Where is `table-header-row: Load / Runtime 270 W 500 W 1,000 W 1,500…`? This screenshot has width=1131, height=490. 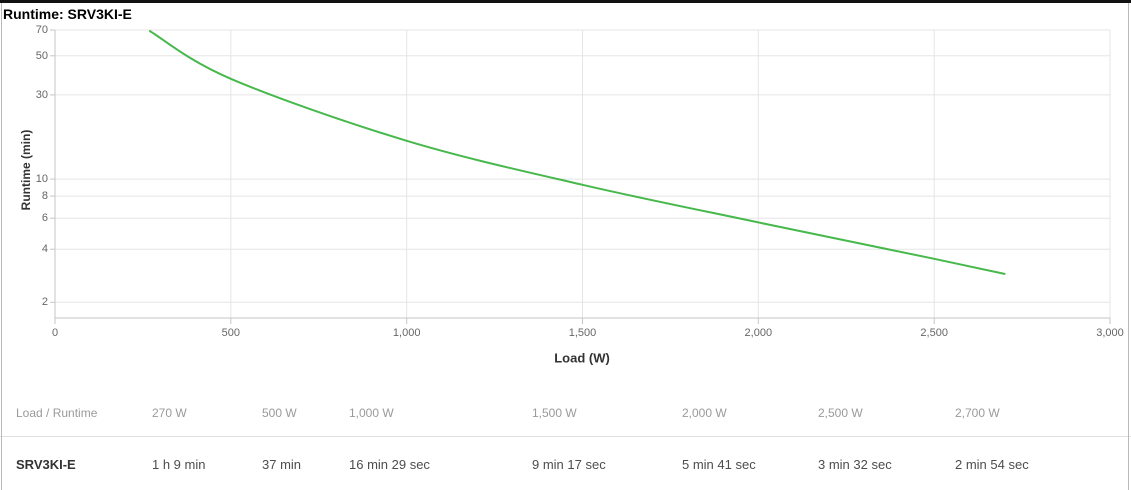
table-header-row: Load / Runtime 270 W 500 W 1,000 W 1,500… is located at coordinates (565, 413).